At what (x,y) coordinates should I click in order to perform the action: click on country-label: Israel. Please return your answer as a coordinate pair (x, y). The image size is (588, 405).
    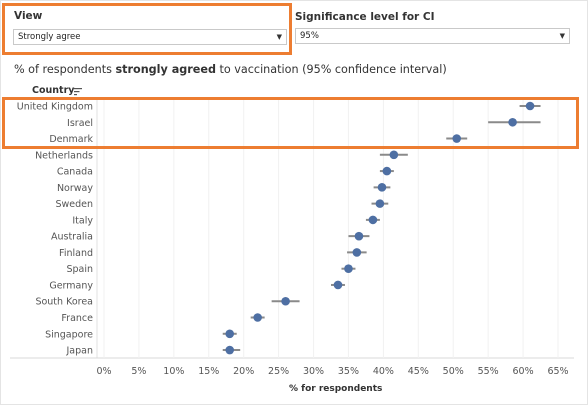
    Looking at the image, I should click on (80, 123).